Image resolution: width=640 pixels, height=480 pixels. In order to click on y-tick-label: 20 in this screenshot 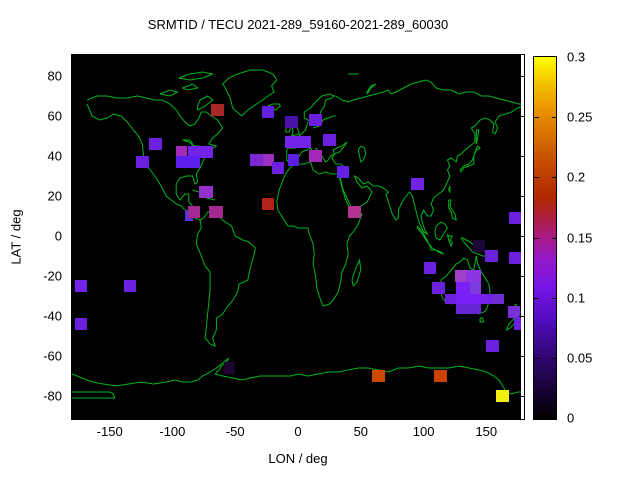, I will do `click(54, 196)`.